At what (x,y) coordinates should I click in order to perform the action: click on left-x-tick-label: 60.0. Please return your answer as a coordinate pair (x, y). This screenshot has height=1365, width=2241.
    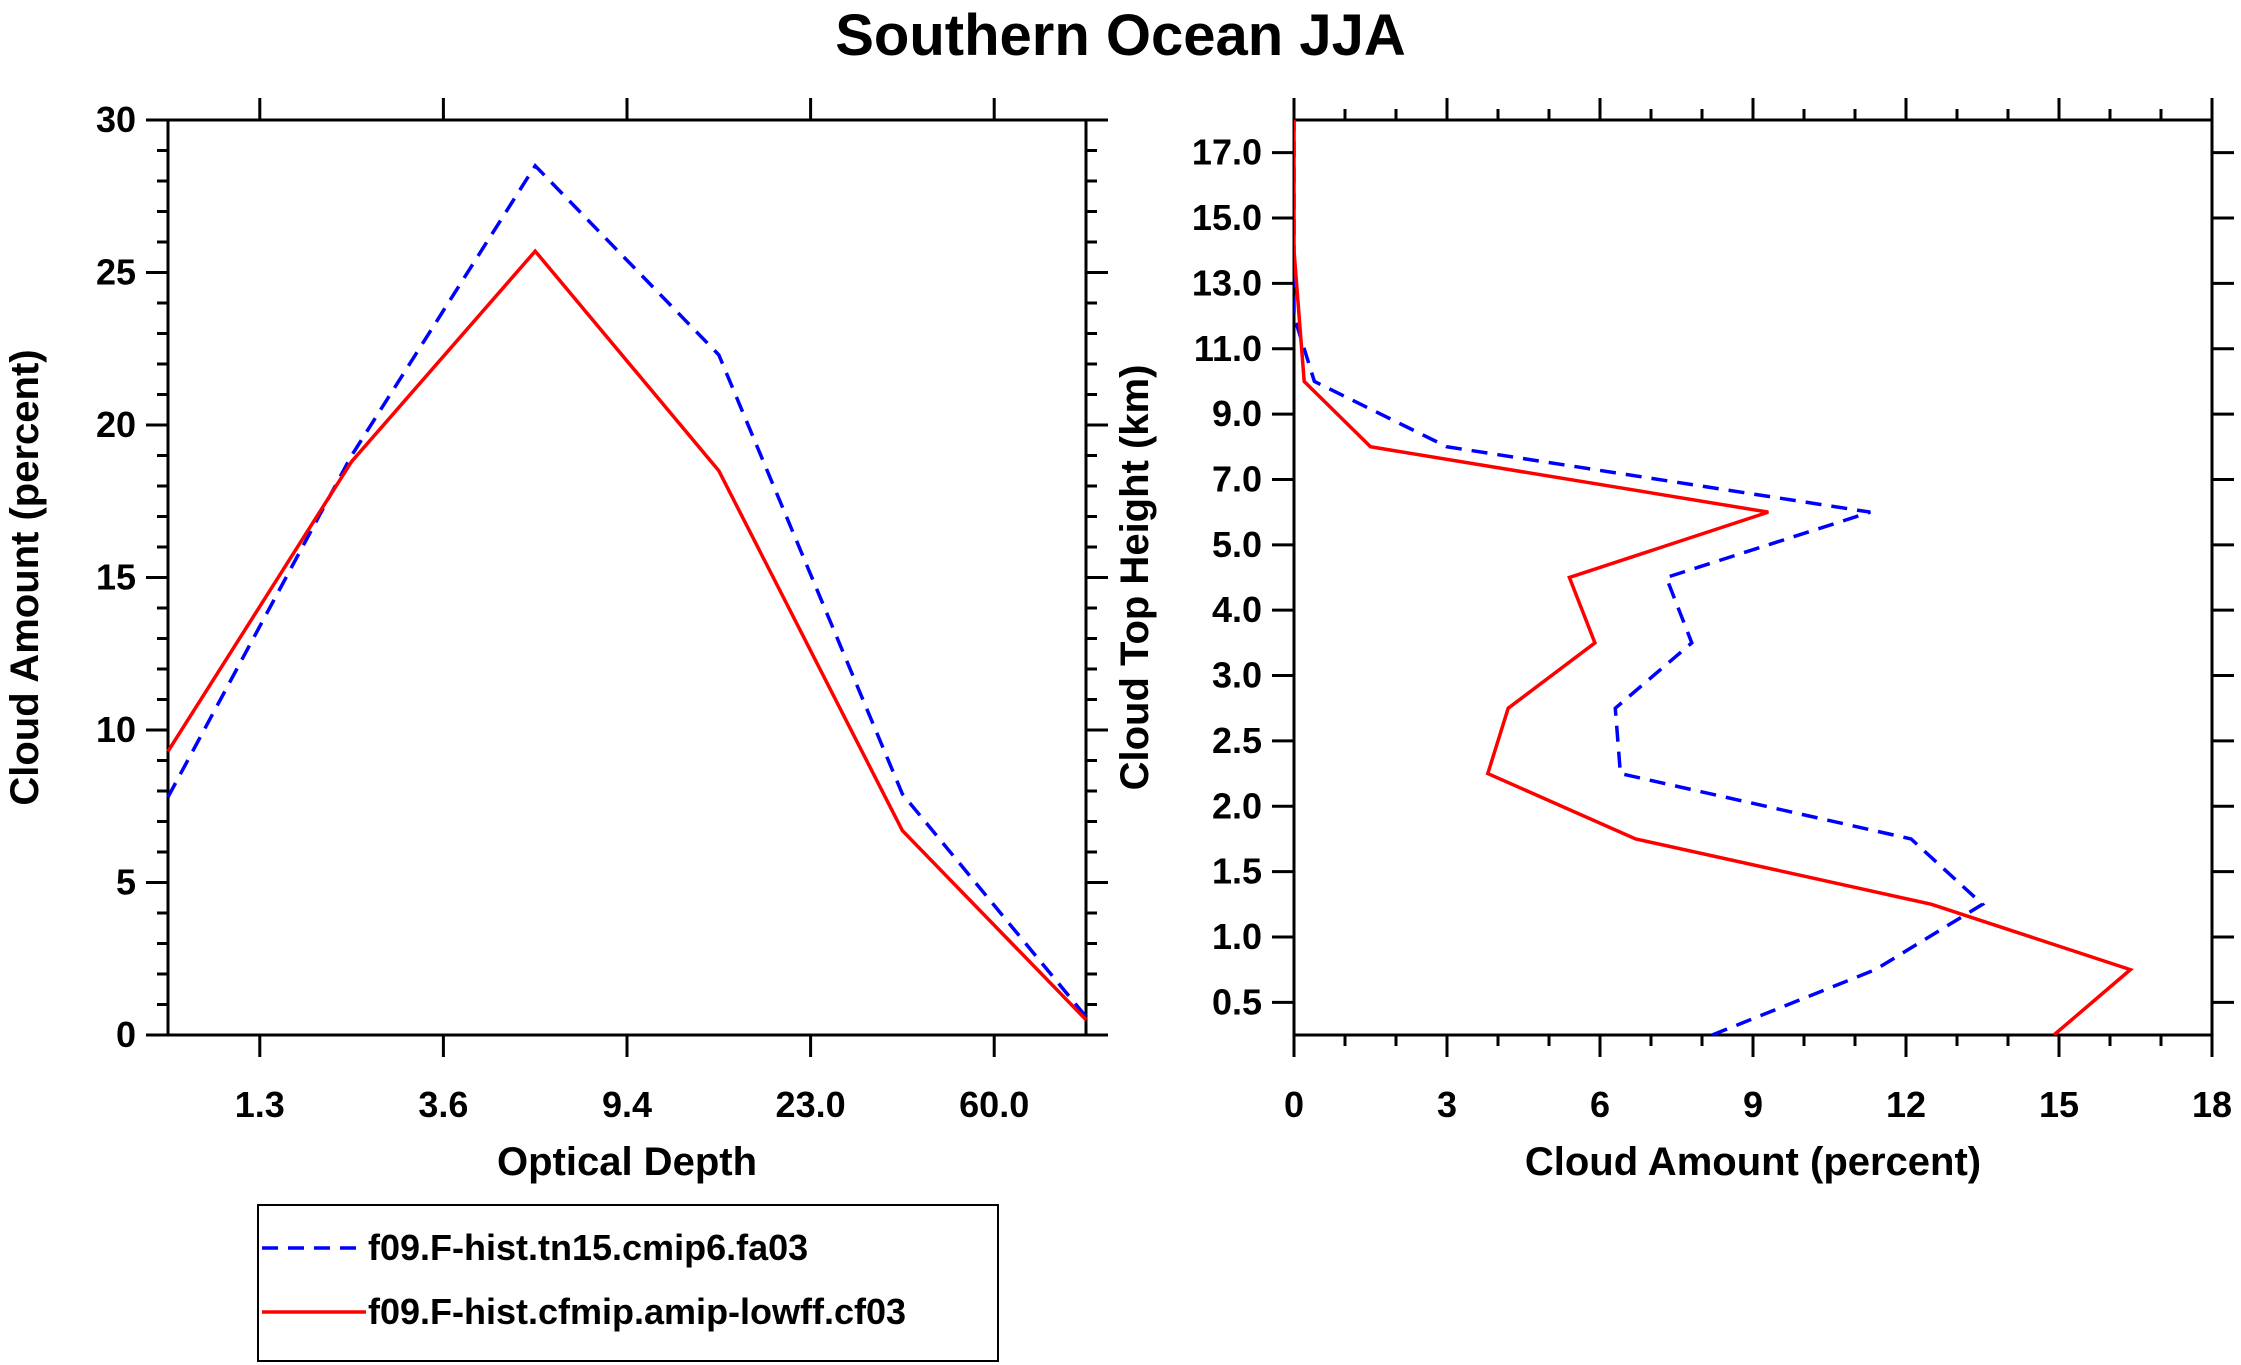
    Looking at the image, I should click on (994, 1104).